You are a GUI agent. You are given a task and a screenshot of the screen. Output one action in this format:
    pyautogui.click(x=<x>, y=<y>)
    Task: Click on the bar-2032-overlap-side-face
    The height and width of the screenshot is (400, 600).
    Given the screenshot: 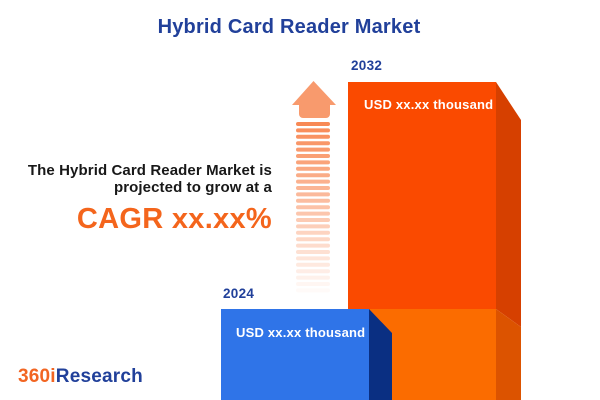 What is the action you would take?
    pyautogui.click(x=508, y=354)
    